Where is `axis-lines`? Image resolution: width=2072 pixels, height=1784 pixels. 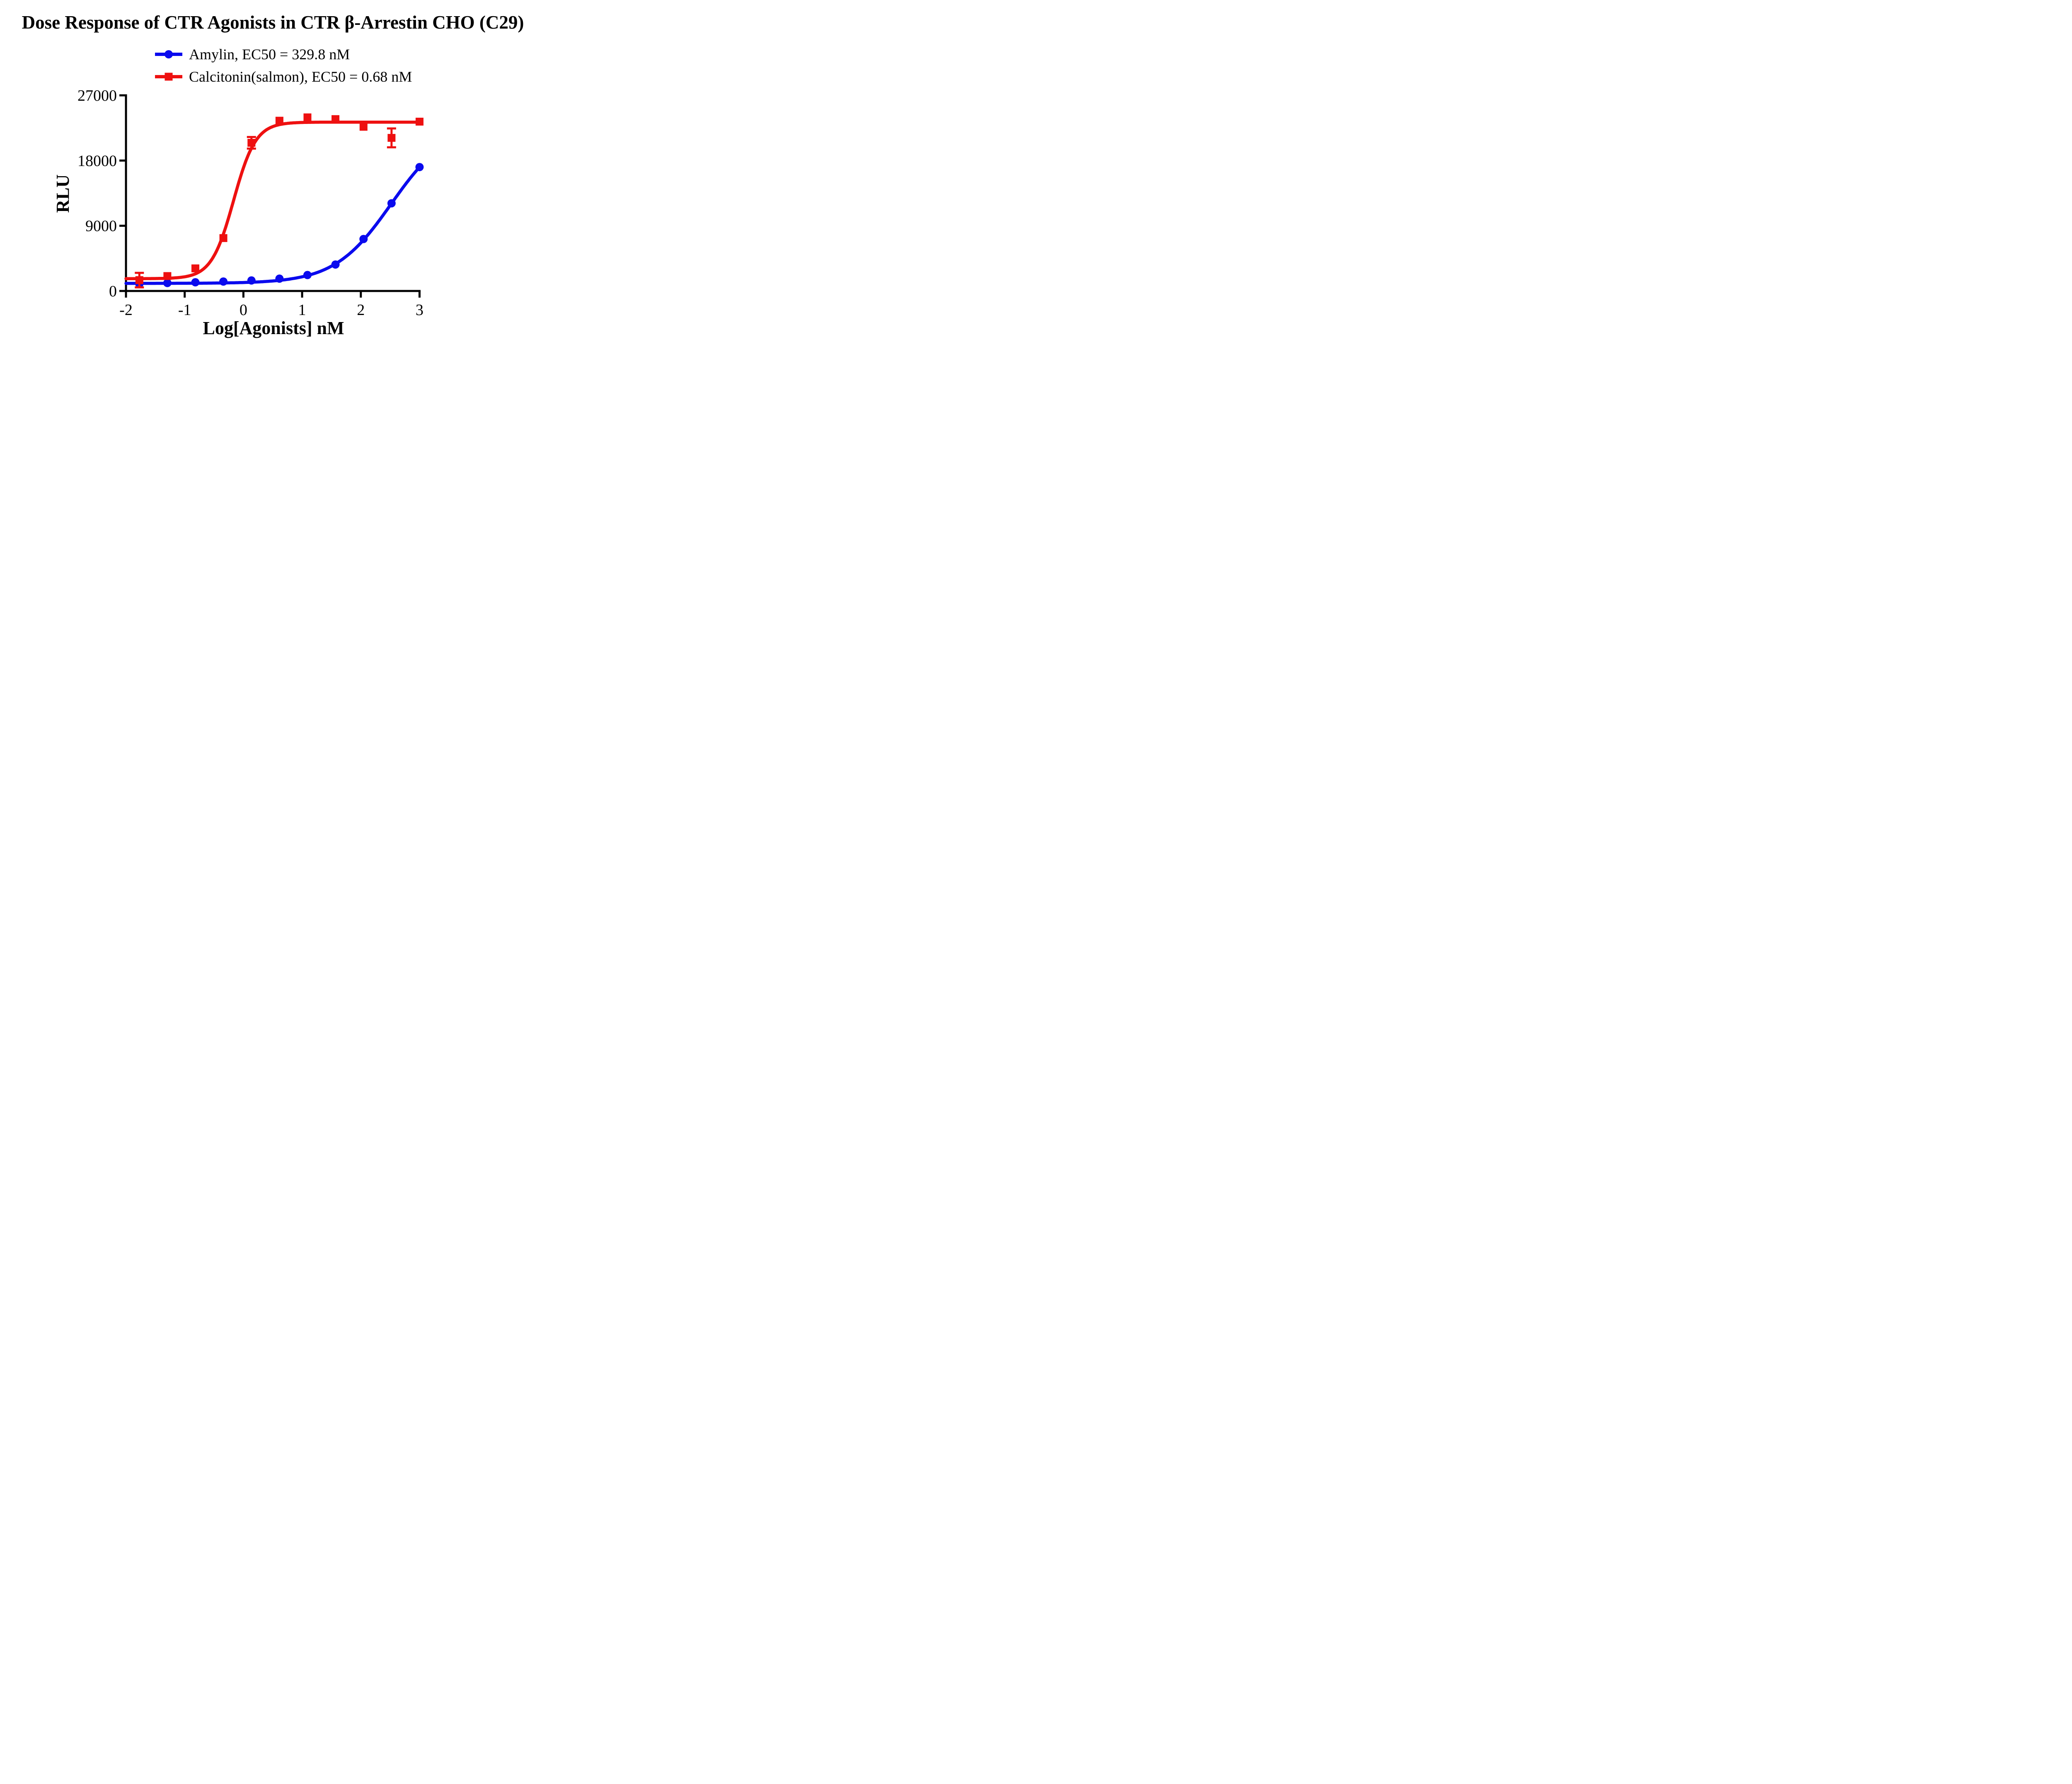
axis-lines is located at coordinates (273, 193).